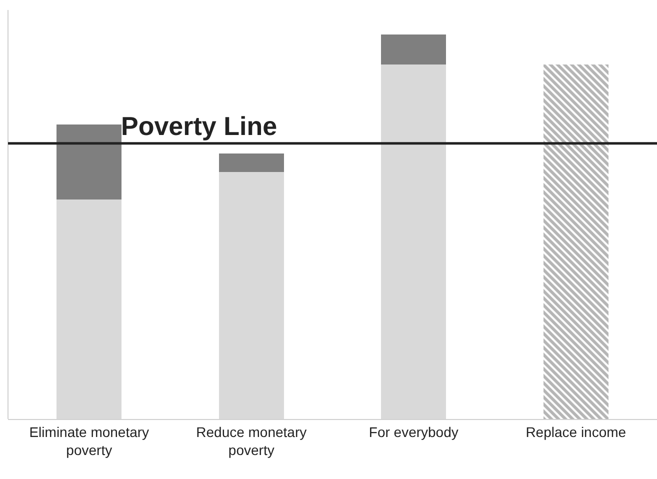  Describe the element at coordinates (199, 126) in the screenshot. I see `ref-line-label: Poverty Line` at that location.